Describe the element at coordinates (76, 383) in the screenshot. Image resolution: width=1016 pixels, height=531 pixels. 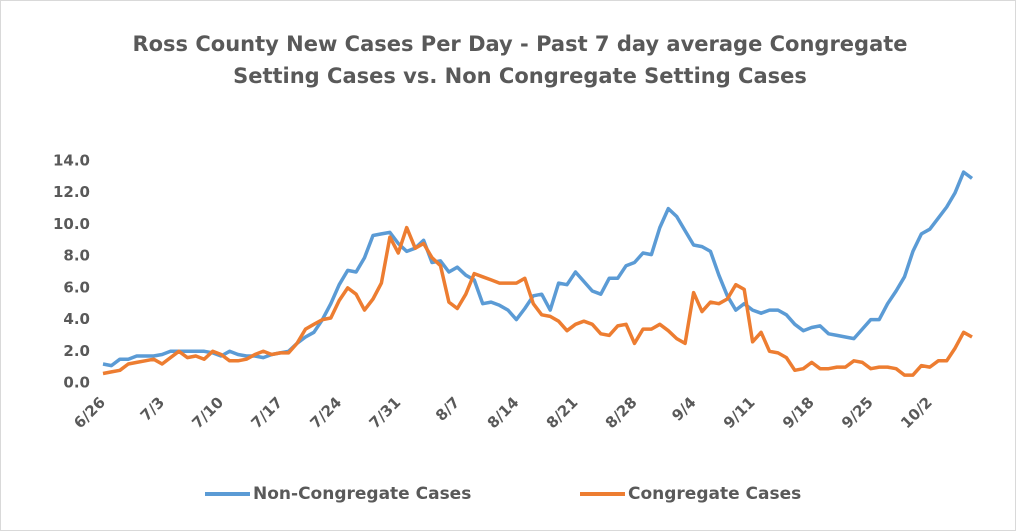
I see `y-tick-label: 0.0` at that location.